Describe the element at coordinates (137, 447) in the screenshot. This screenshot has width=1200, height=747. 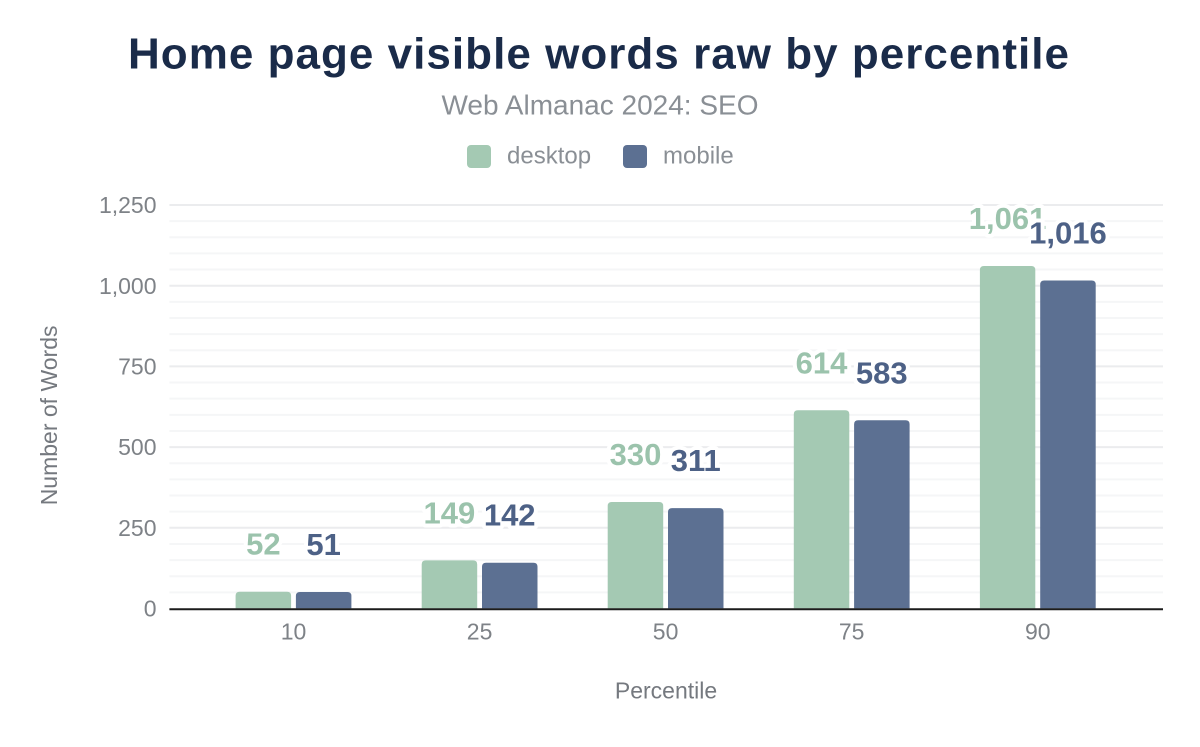
I see `svg-text: 500` at that location.